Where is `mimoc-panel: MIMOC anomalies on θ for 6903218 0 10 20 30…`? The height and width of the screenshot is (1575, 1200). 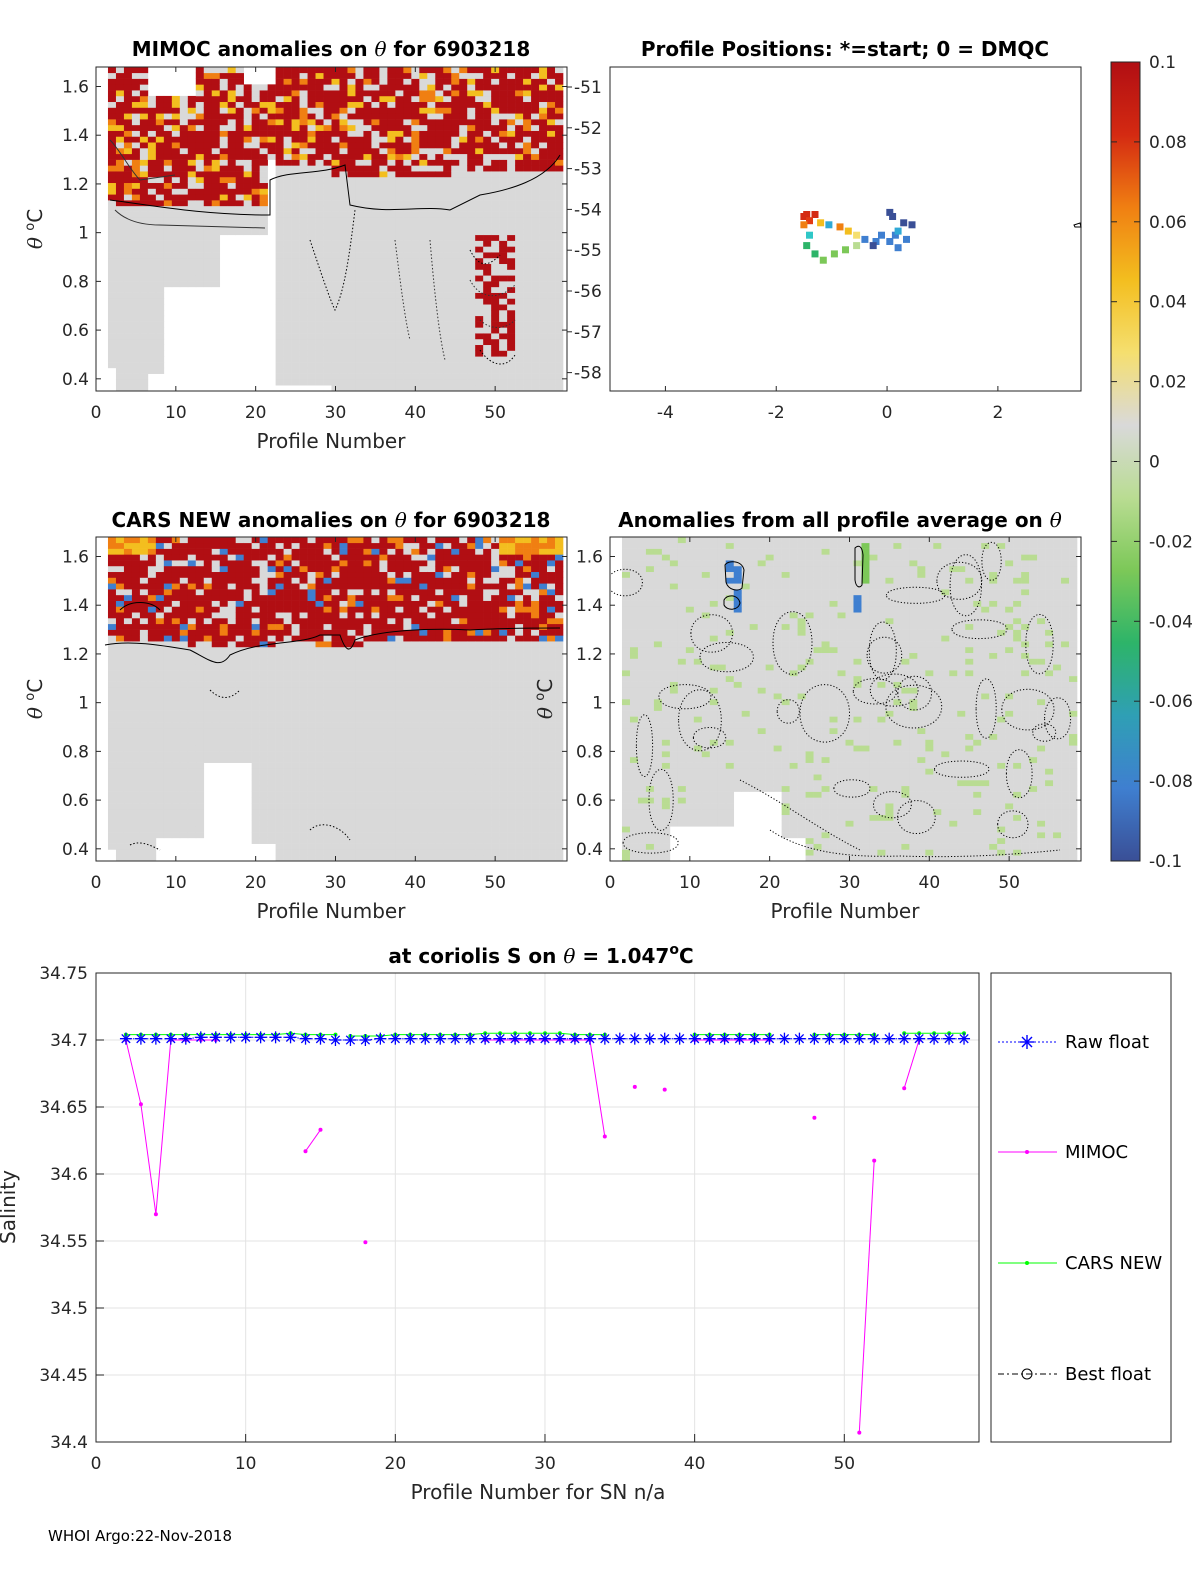
mimoc-panel: MIMOC anomalies on θ for 6903218 0 10 20 30… is located at coordinates (312, 245).